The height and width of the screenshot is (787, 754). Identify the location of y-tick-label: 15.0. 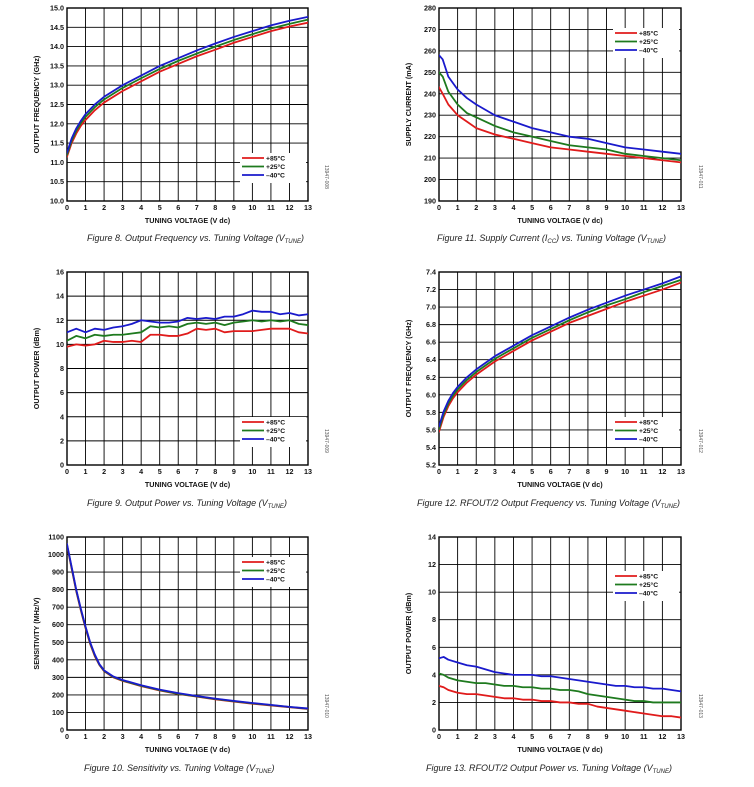
(57, 8).